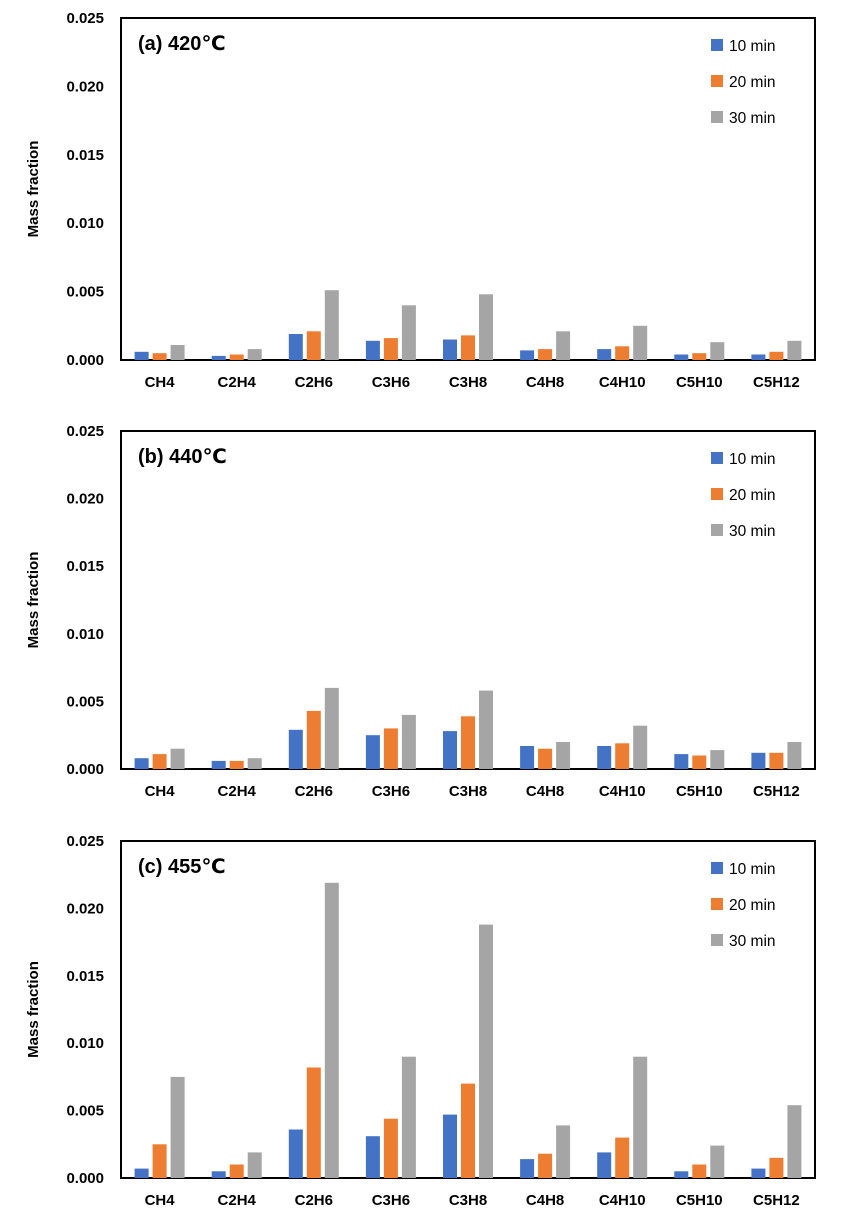 Image resolution: width=843 pixels, height=1229 pixels. Describe the element at coordinates (85, 908) in the screenshot. I see `y-tick-label: 0.020` at that location.